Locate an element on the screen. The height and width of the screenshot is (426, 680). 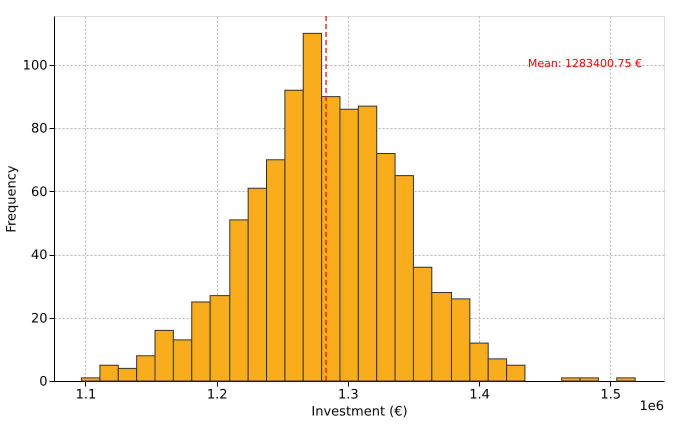
x-tick-label: 1.3 is located at coordinates (348, 395).